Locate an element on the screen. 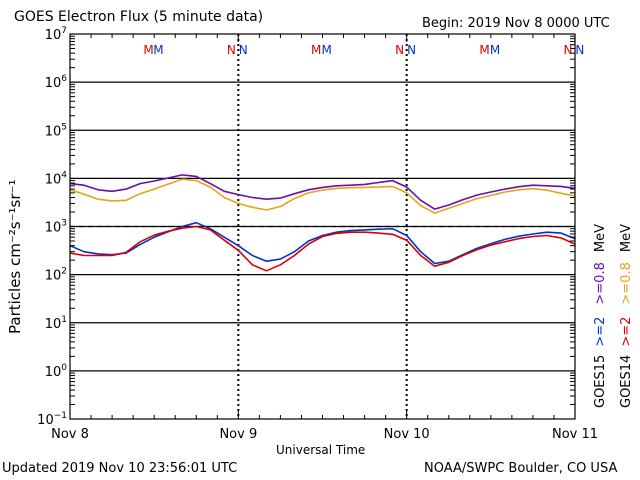 The image size is (640, 480). legend-label: GOES14 >=2 >=0.8 MeV is located at coordinates (626, 316).